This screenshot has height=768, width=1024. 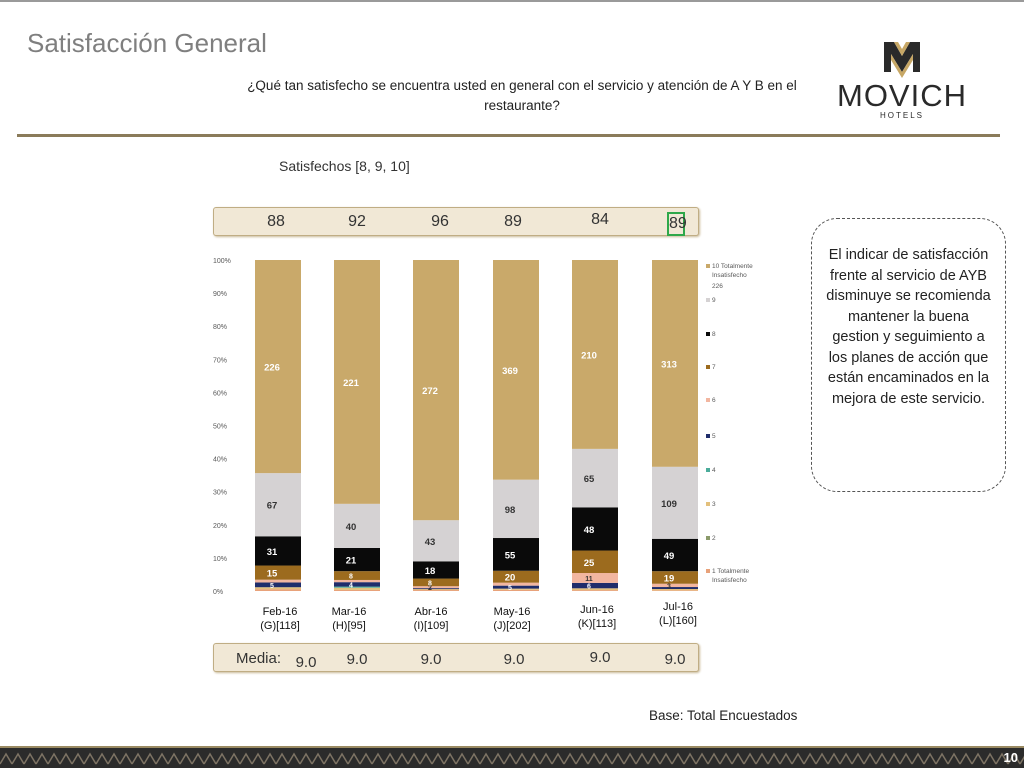 What do you see at coordinates (513, 221) in the screenshot?
I see `satisfied-value: 89` at bounding box center [513, 221].